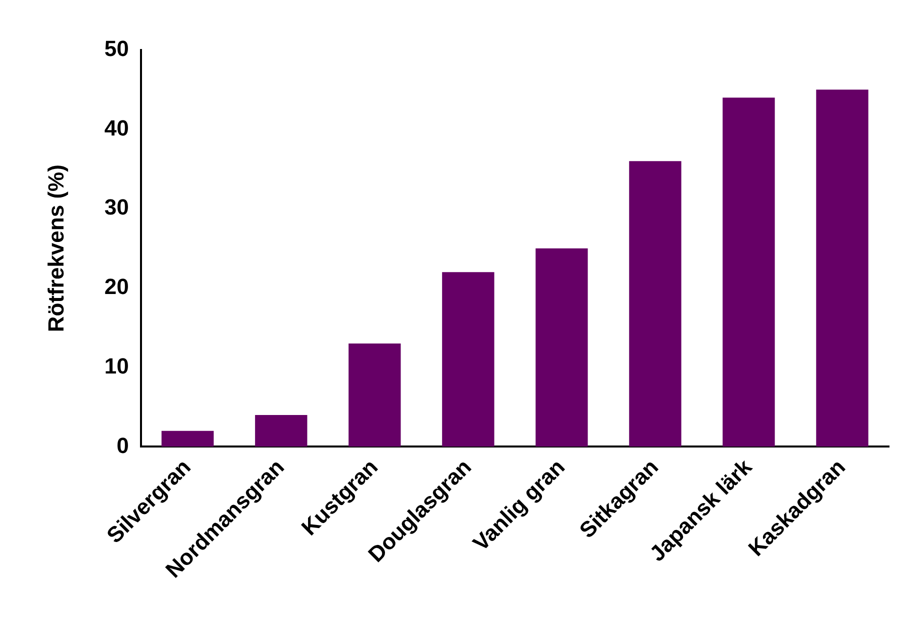  I want to click on y-tick-label: 10, so click(116, 365).